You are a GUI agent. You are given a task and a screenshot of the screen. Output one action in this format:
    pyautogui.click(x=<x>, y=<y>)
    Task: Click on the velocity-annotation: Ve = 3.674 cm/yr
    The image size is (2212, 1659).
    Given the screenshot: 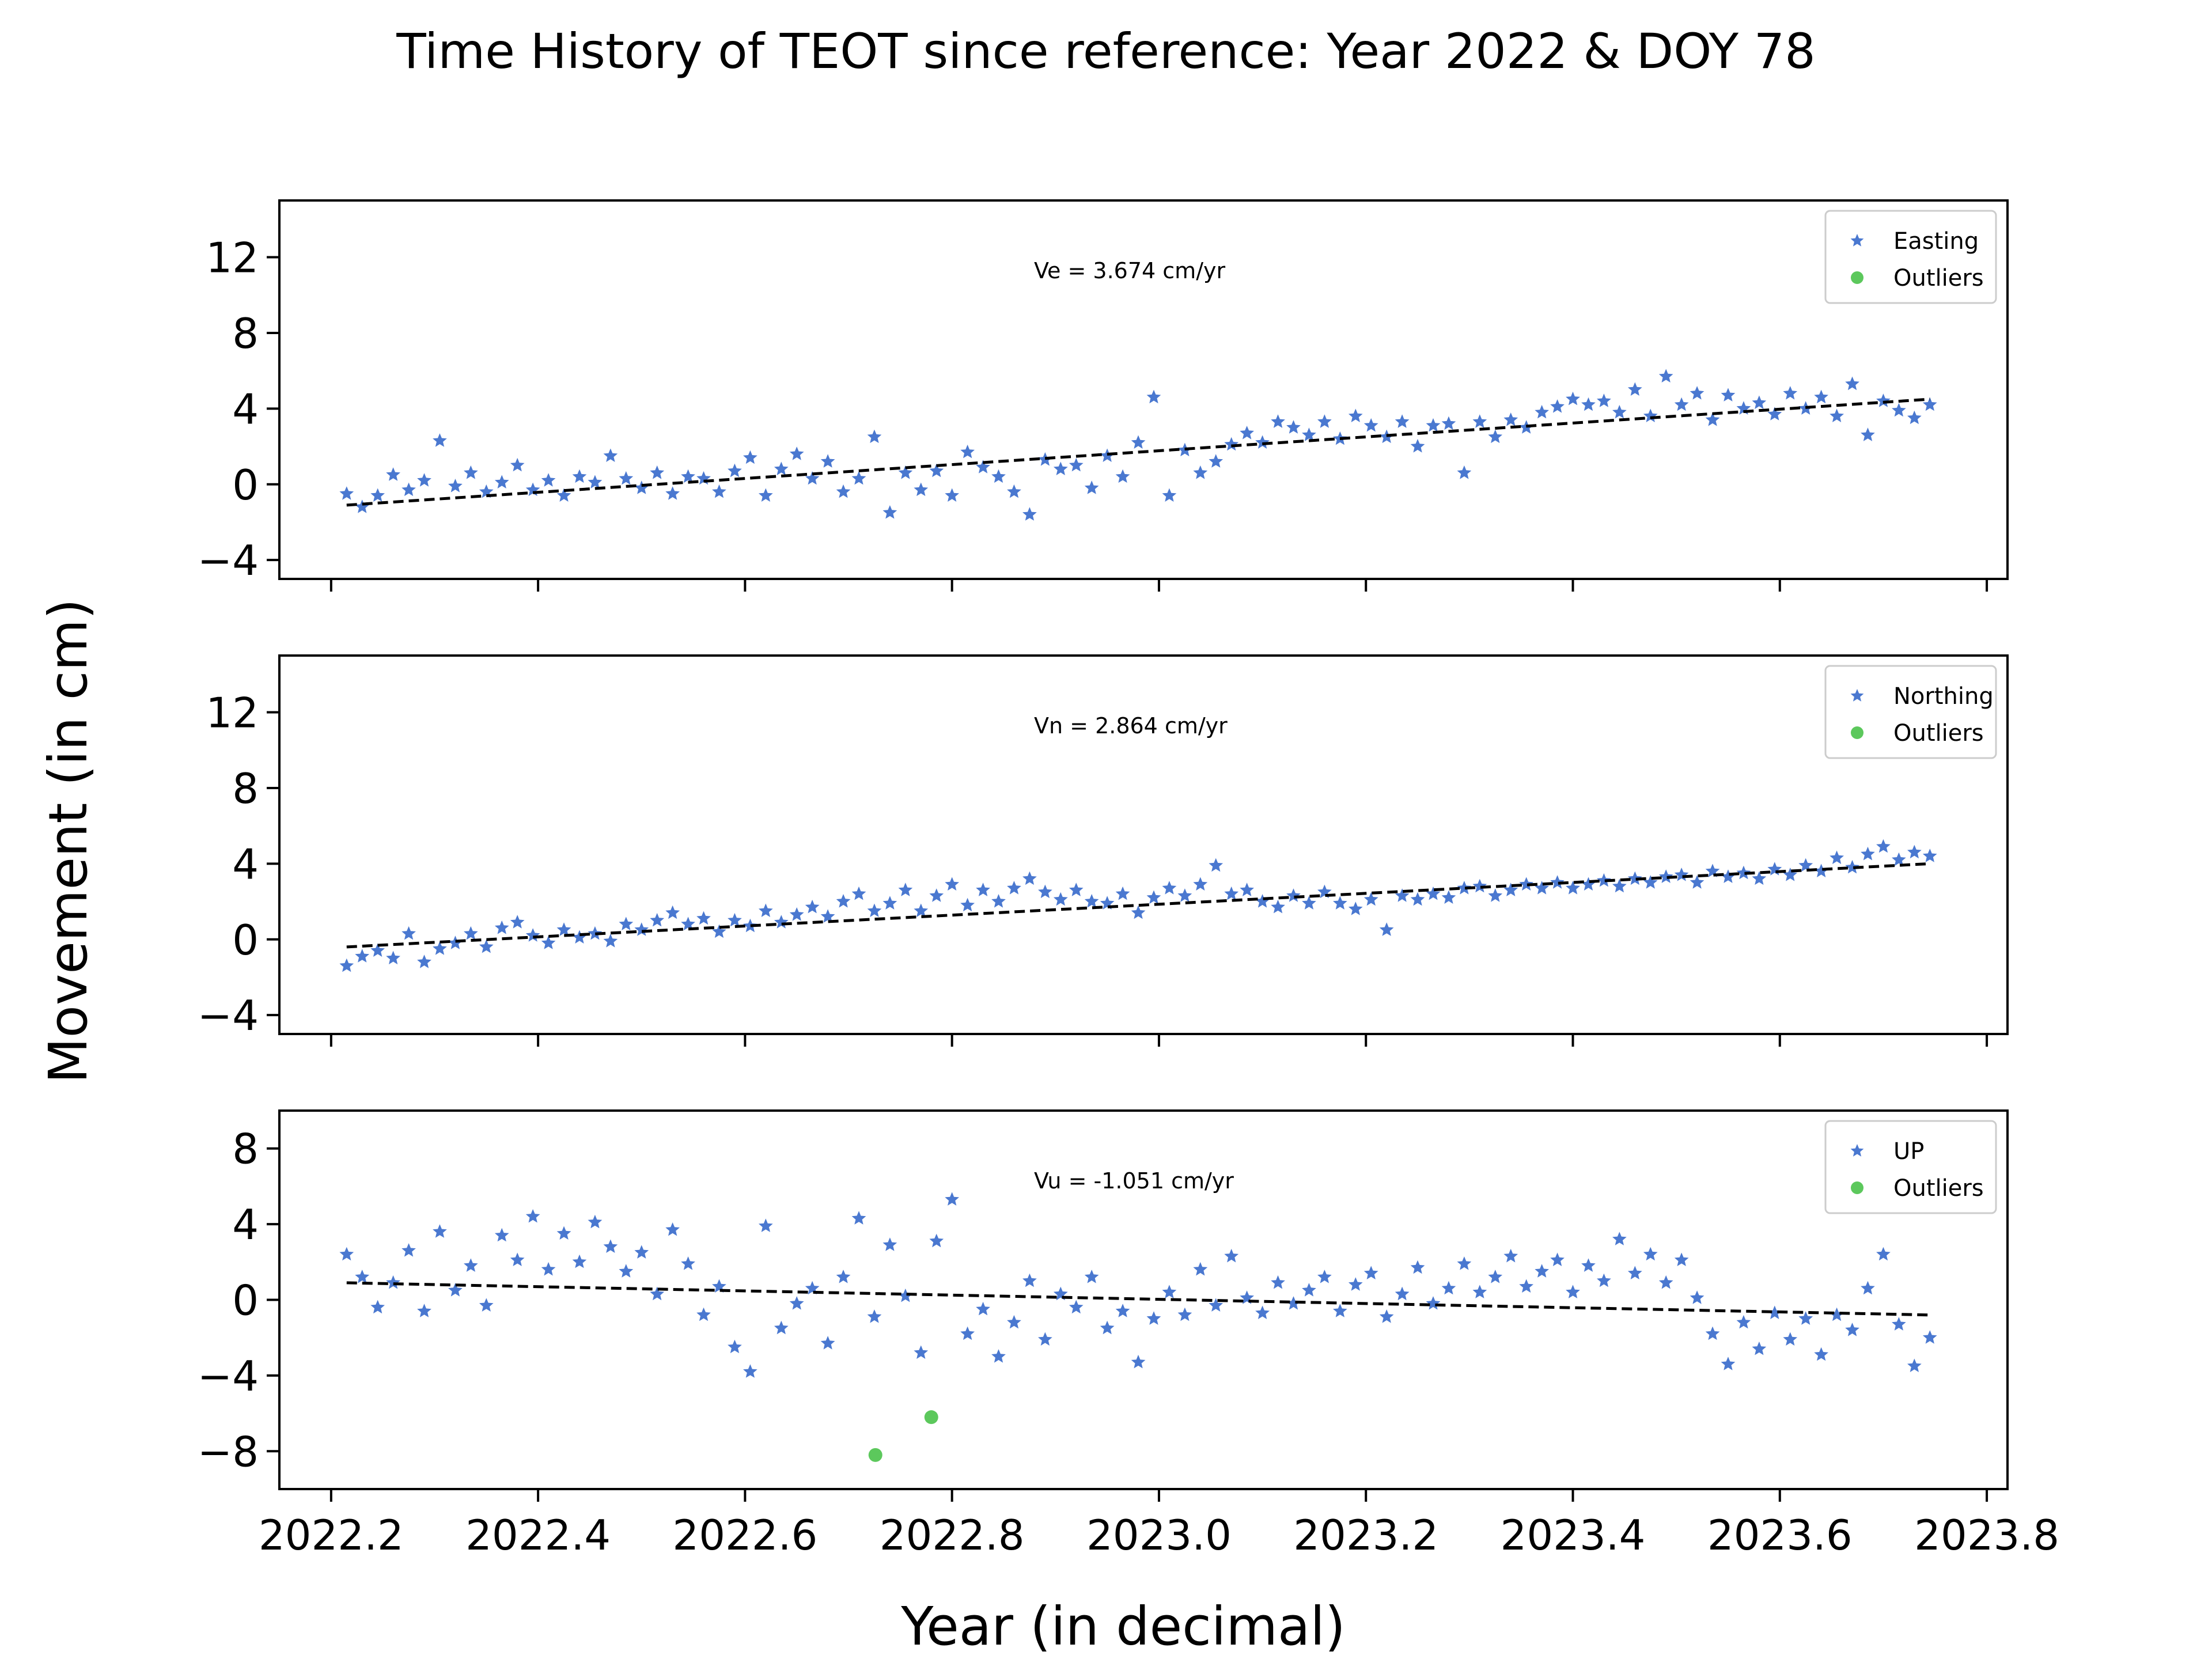 What is the action you would take?
    pyautogui.click(x=1129, y=270)
    